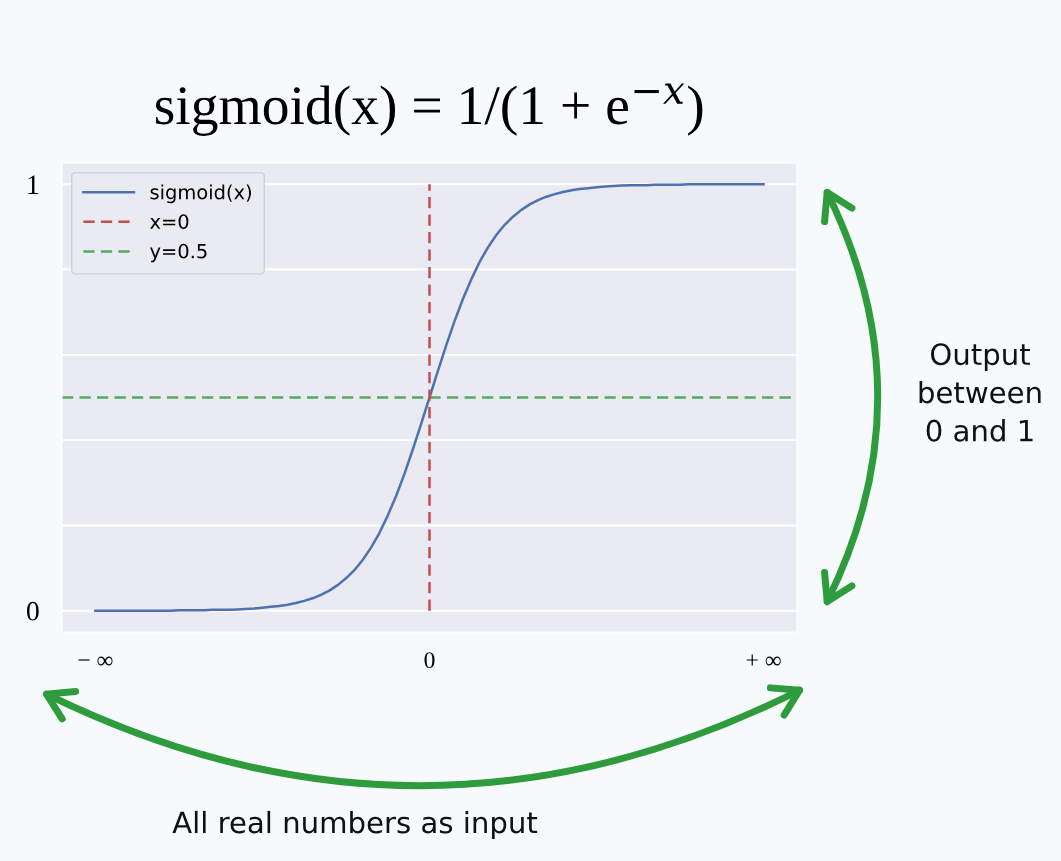 The height and width of the screenshot is (861, 1061). Describe the element at coordinates (429, 660) in the screenshot. I see `x-tick-label: 0` at that location.